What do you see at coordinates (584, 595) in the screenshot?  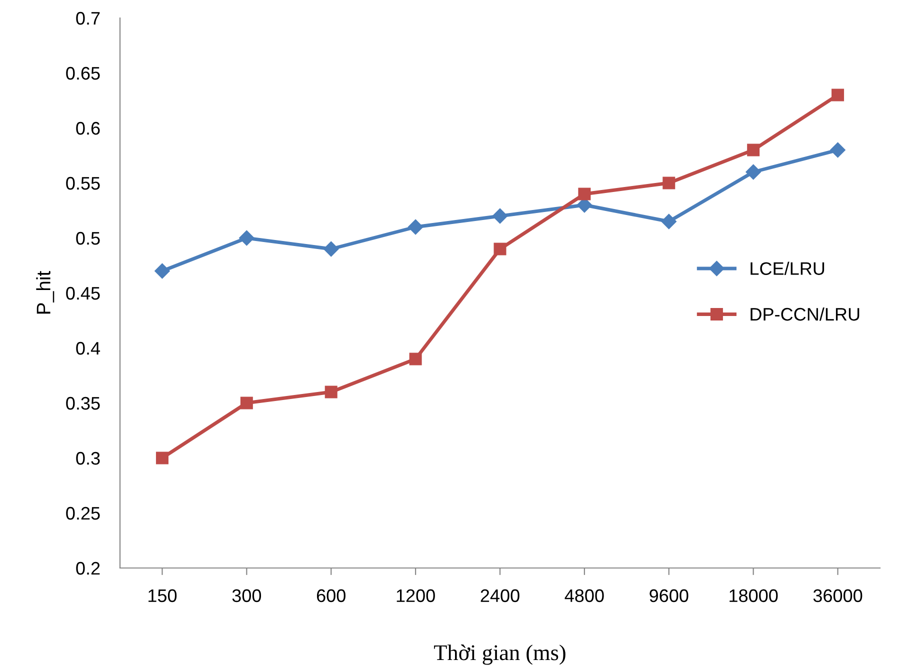 I see `x-tick-label: 4800` at bounding box center [584, 595].